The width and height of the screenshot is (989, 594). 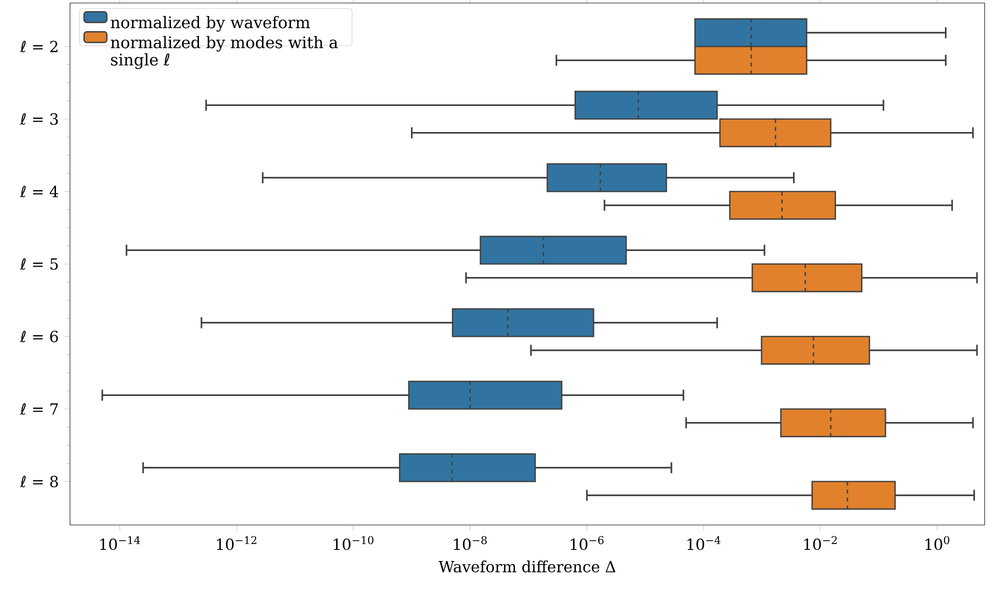 I want to click on x-tick-label: 10$^{0}$, so click(x=938, y=543).